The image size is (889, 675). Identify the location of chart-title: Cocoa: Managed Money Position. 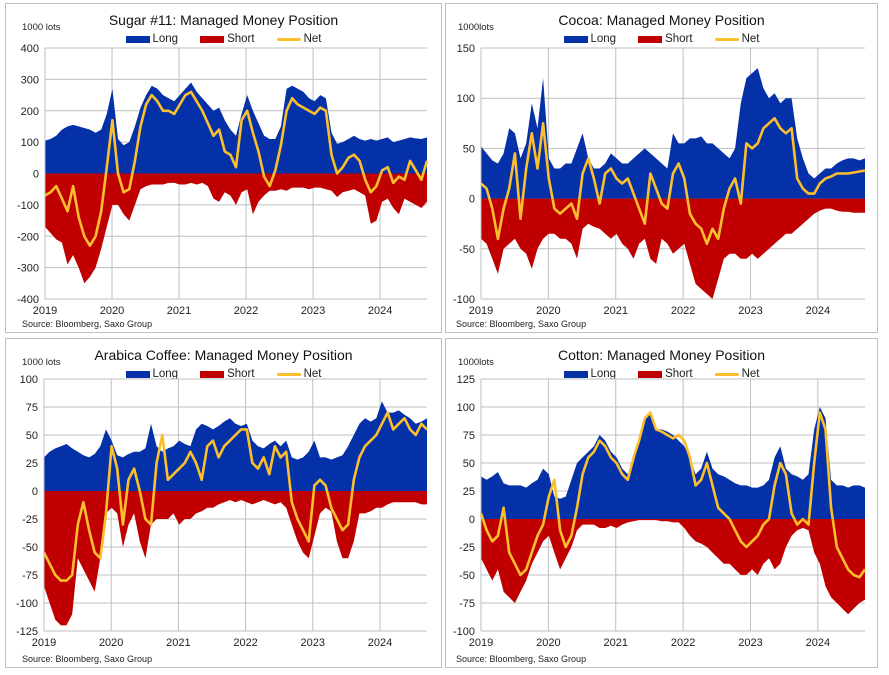
(661, 20).